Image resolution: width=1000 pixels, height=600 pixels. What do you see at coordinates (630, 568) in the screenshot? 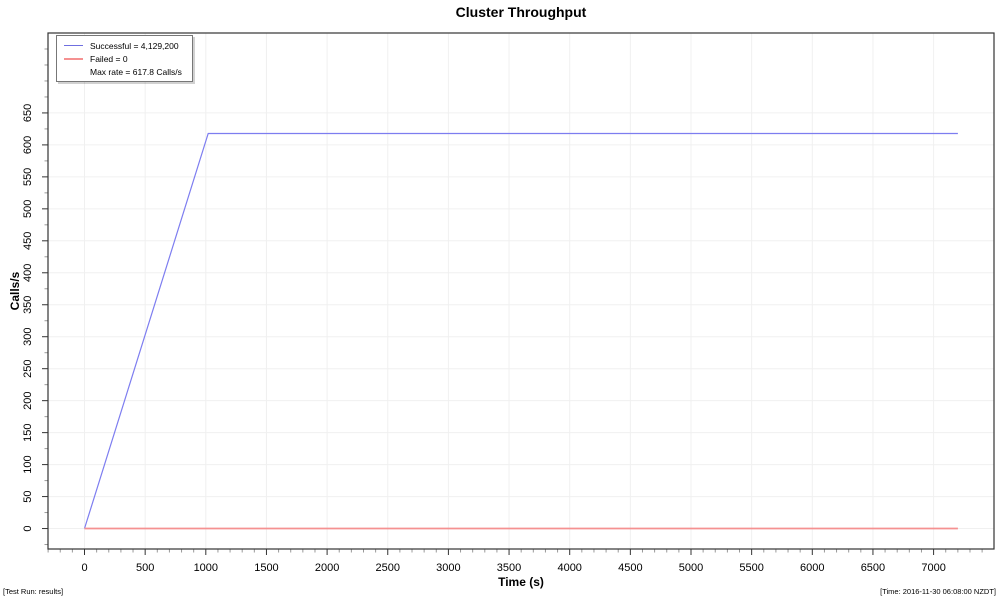
I see `x-tick-label: 4500` at bounding box center [630, 568].